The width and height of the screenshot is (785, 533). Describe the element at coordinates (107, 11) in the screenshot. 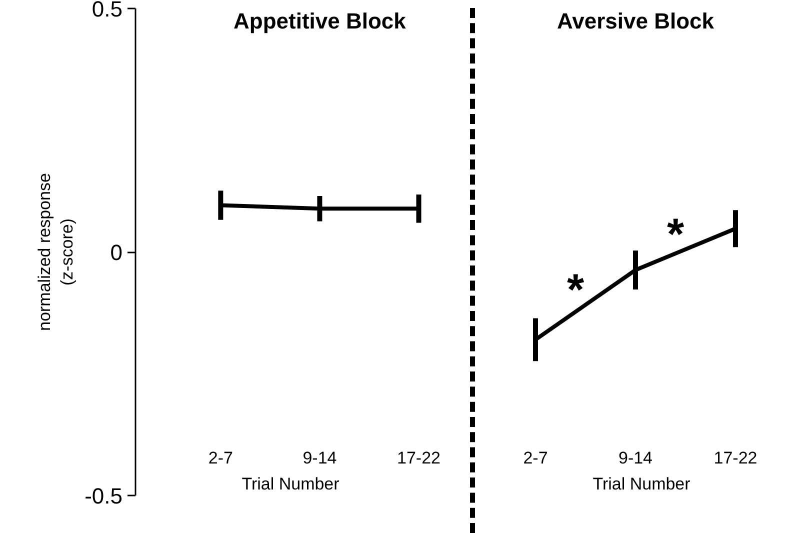

I see `y-tick-label: 0.5` at that location.